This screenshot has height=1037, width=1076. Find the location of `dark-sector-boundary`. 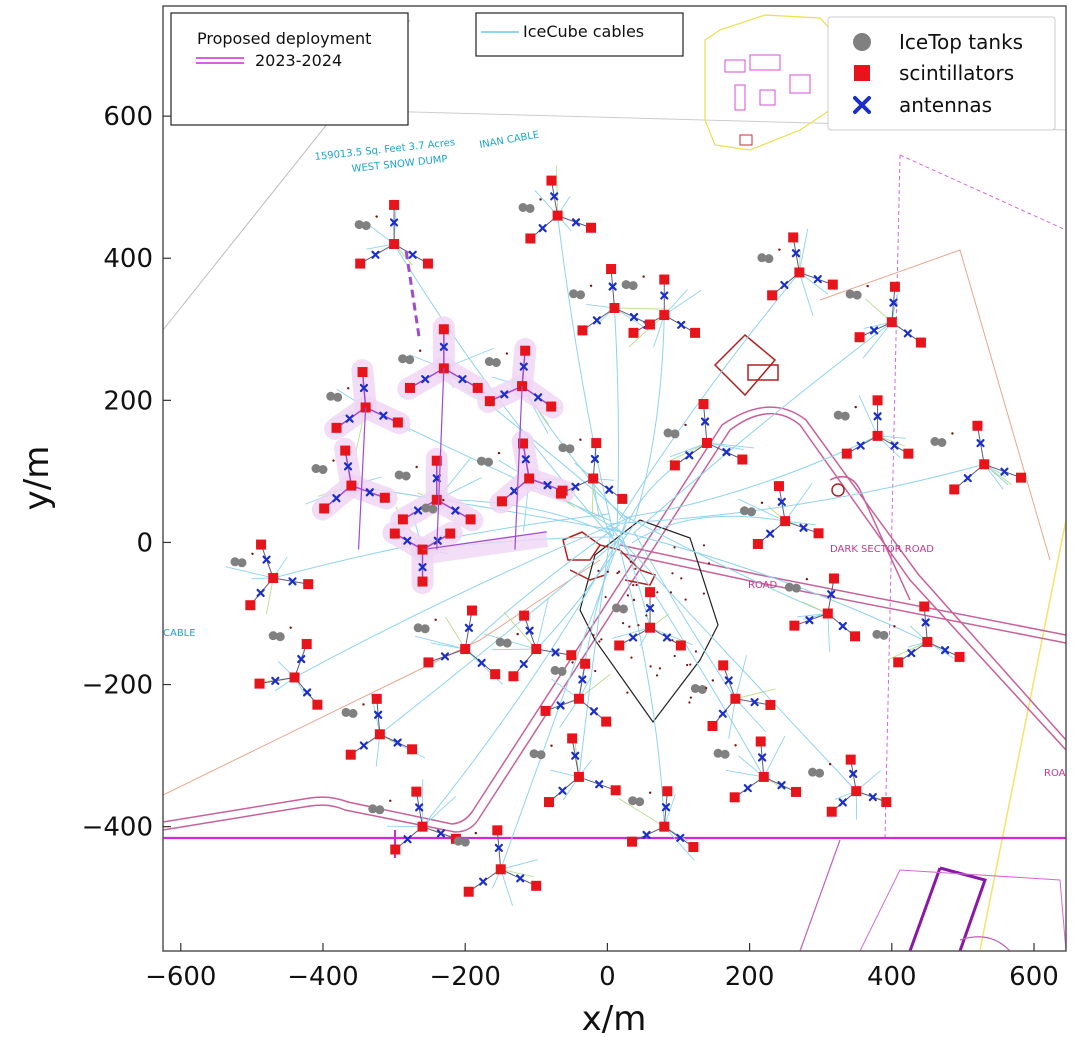

dark-sector-boundary is located at coordinates (892, 497).